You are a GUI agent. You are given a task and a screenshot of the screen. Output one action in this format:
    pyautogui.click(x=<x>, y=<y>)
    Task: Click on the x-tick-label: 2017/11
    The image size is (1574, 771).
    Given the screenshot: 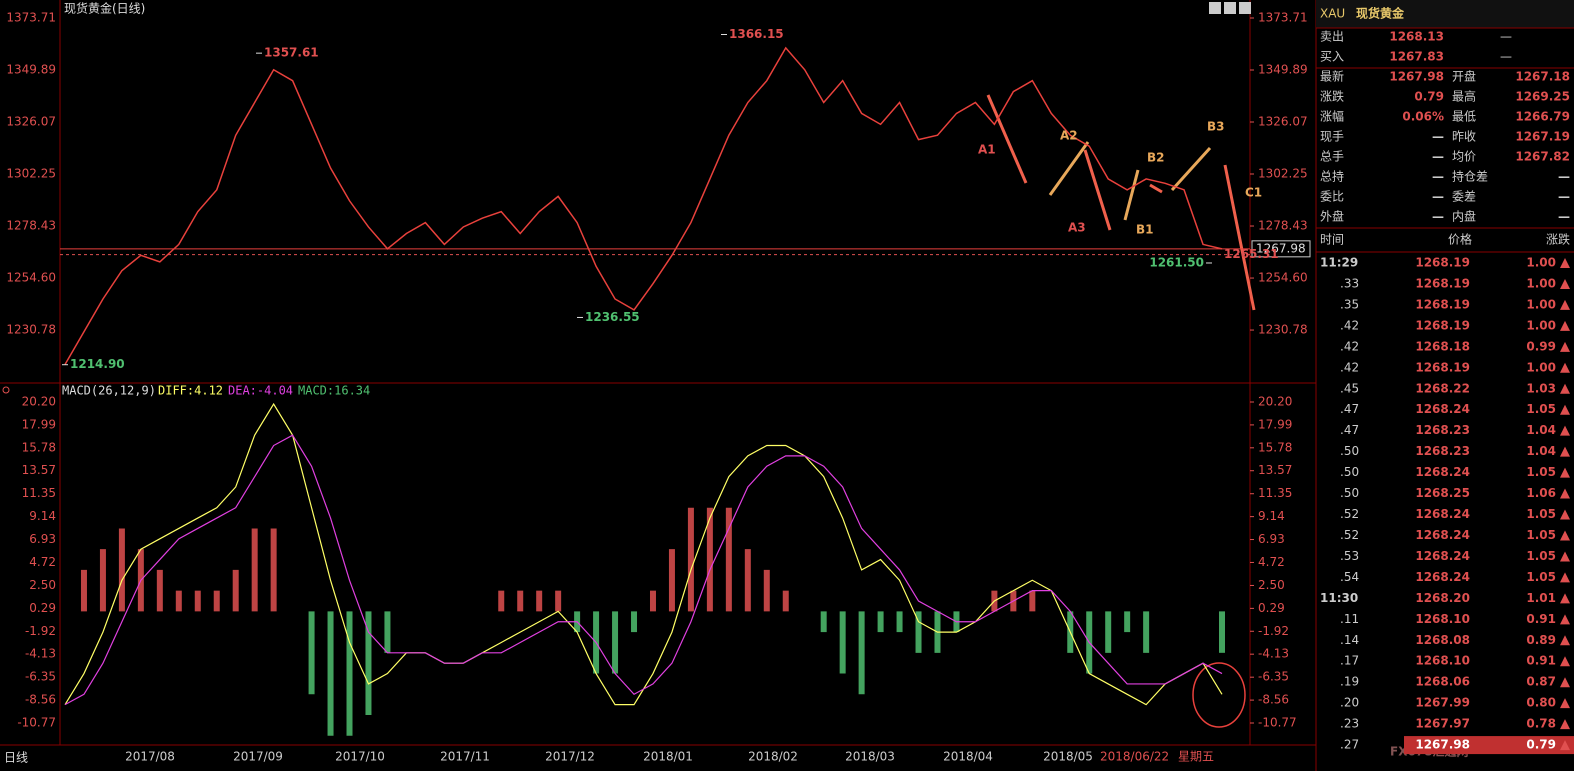 What is the action you would take?
    pyautogui.click(x=465, y=757)
    